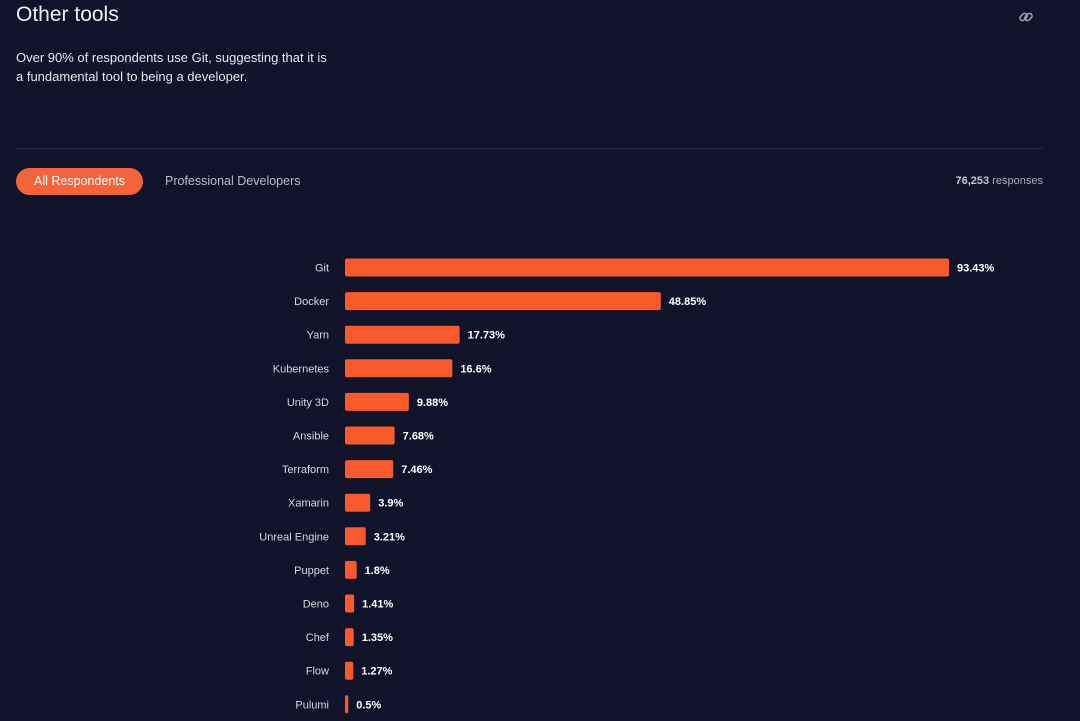 The height and width of the screenshot is (721, 1080). What do you see at coordinates (322, 269) in the screenshot?
I see `category-label: Git` at bounding box center [322, 269].